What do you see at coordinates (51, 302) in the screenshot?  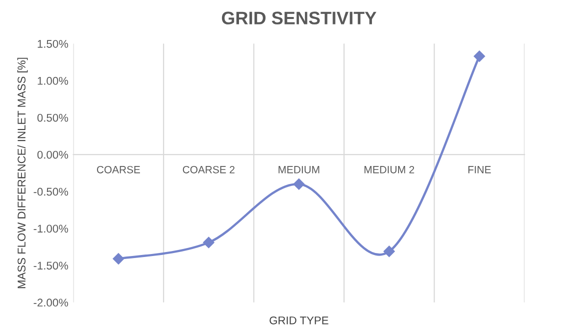 I see `y-tick-label: -2.00%` at bounding box center [51, 302].